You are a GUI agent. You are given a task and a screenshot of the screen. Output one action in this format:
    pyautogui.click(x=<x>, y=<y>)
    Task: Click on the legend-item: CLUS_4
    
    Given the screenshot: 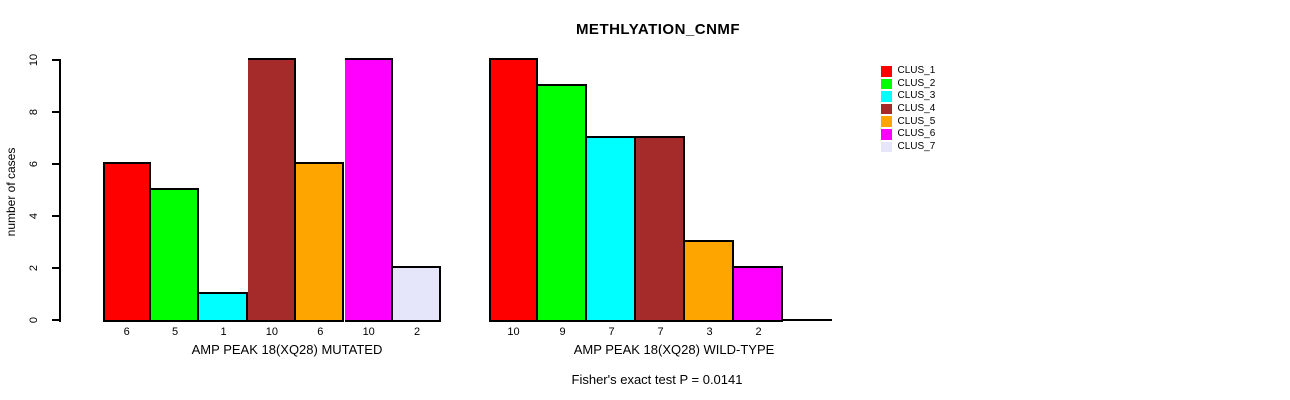 What is the action you would take?
    pyautogui.click(x=908, y=109)
    